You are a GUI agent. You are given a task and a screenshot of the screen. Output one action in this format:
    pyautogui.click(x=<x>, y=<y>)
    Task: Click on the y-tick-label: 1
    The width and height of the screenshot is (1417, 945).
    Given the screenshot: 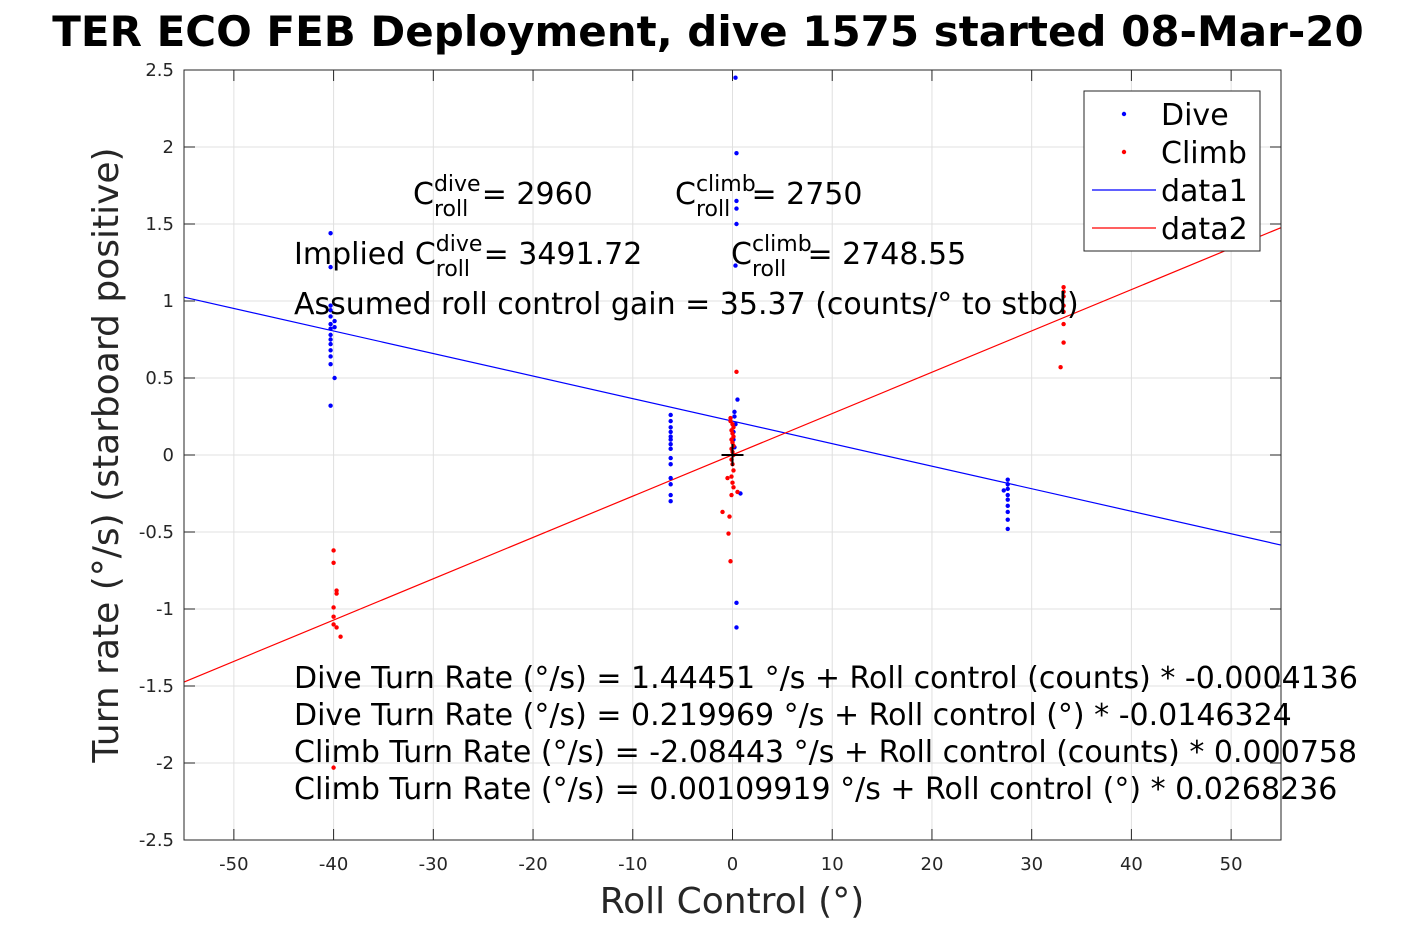 What is the action you would take?
    pyautogui.click(x=168, y=301)
    